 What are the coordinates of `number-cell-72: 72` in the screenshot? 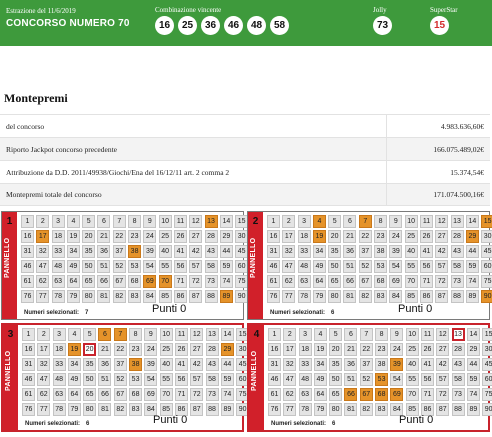 It's located at (197, 394).